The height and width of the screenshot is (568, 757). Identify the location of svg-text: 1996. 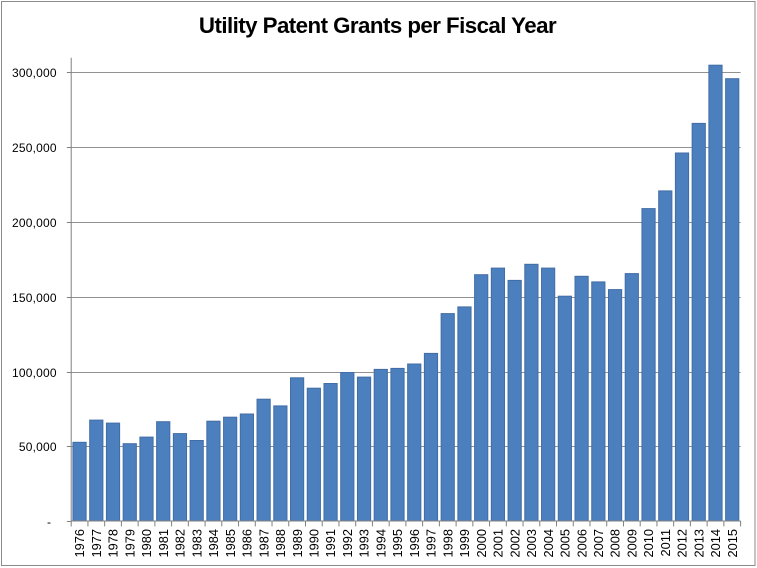
(414, 543).